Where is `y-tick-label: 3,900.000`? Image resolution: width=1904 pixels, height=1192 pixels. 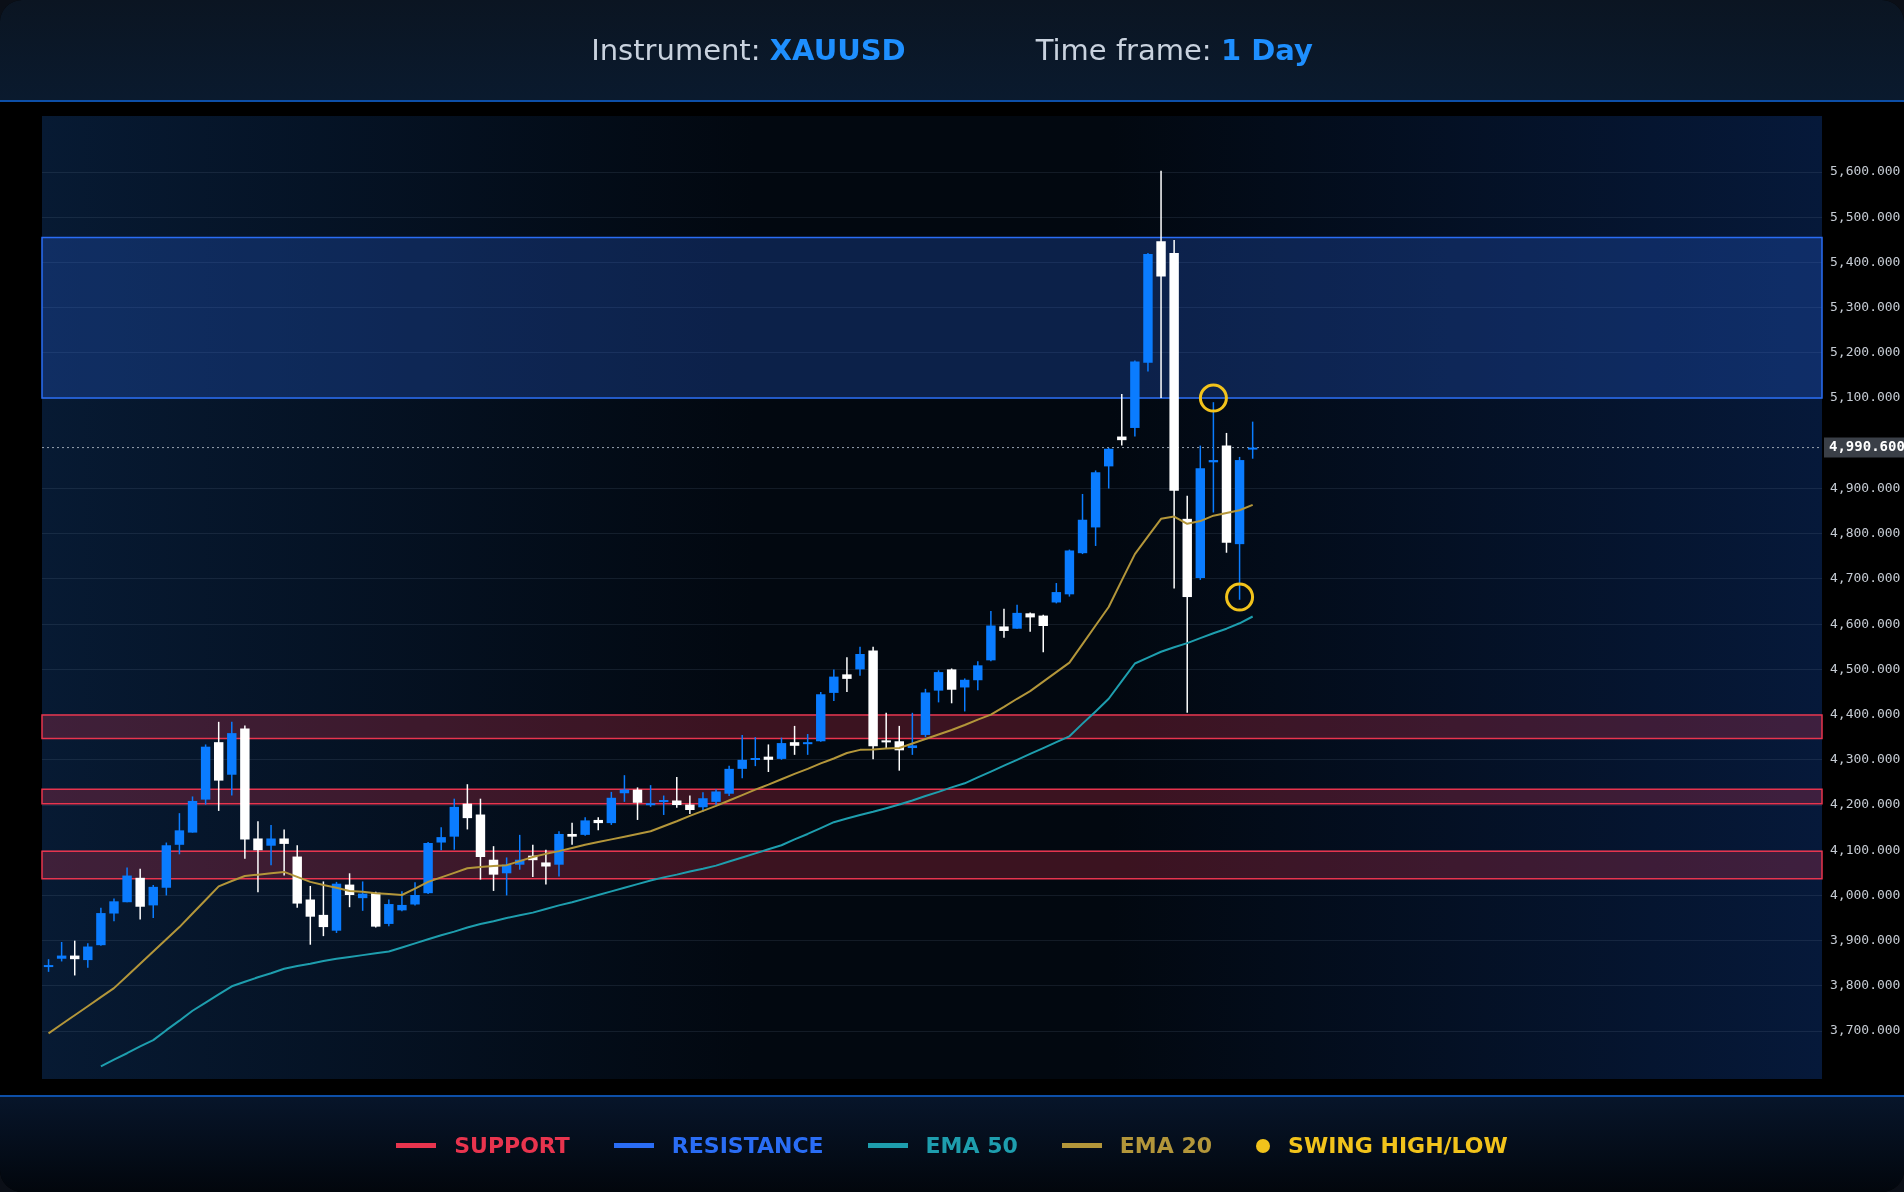 y-tick-label: 3,900.000 is located at coordinates (1865, 940).